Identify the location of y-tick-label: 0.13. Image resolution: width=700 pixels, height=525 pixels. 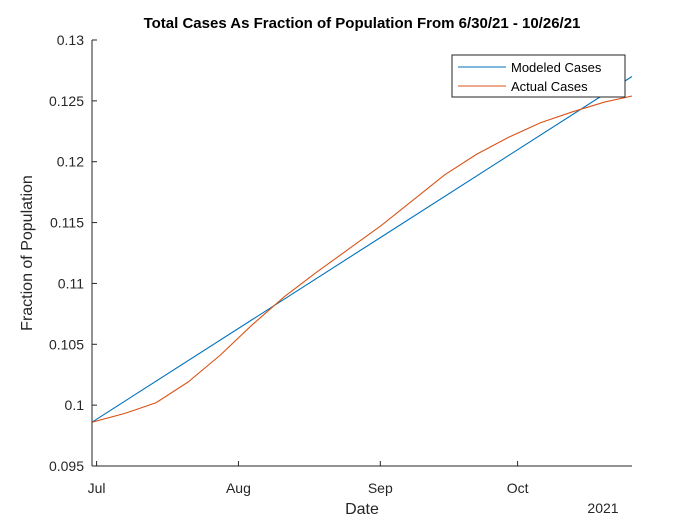
(70, 40).